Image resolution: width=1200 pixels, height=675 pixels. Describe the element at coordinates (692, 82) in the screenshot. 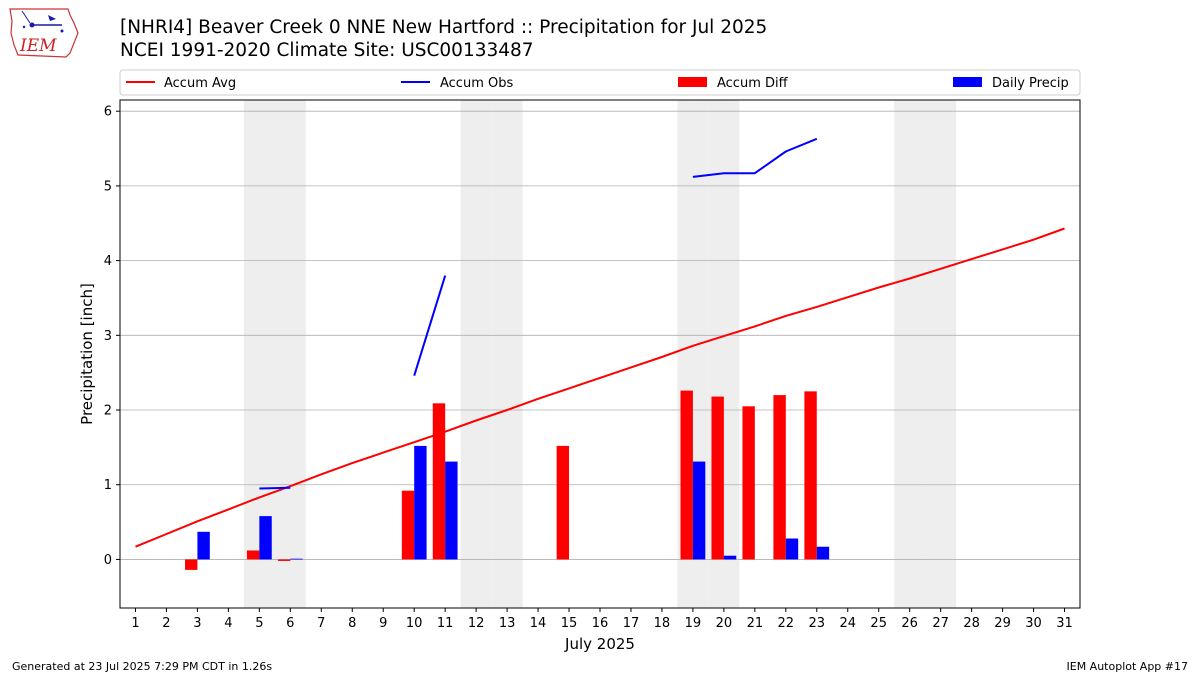

I see `legend-swatch-accum-diff` at that location.